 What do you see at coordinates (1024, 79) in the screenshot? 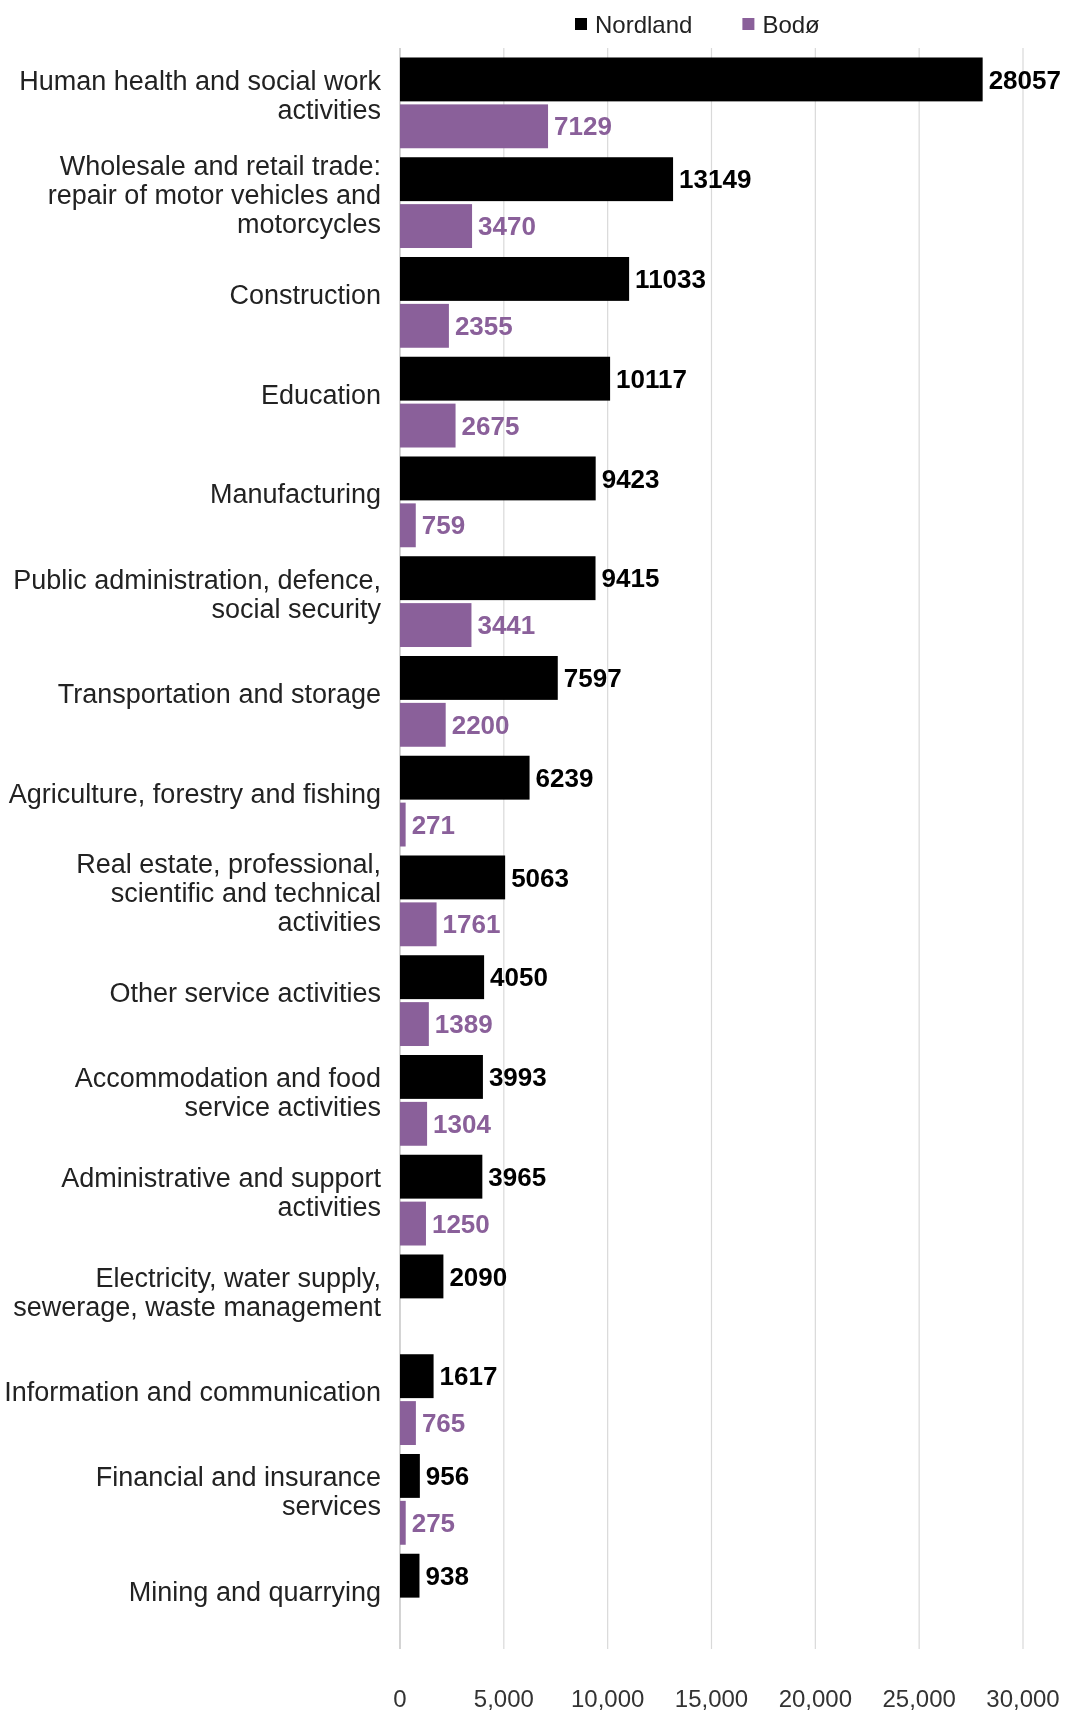
I see `data-label: 28057` at bounding box center [1024, 79].